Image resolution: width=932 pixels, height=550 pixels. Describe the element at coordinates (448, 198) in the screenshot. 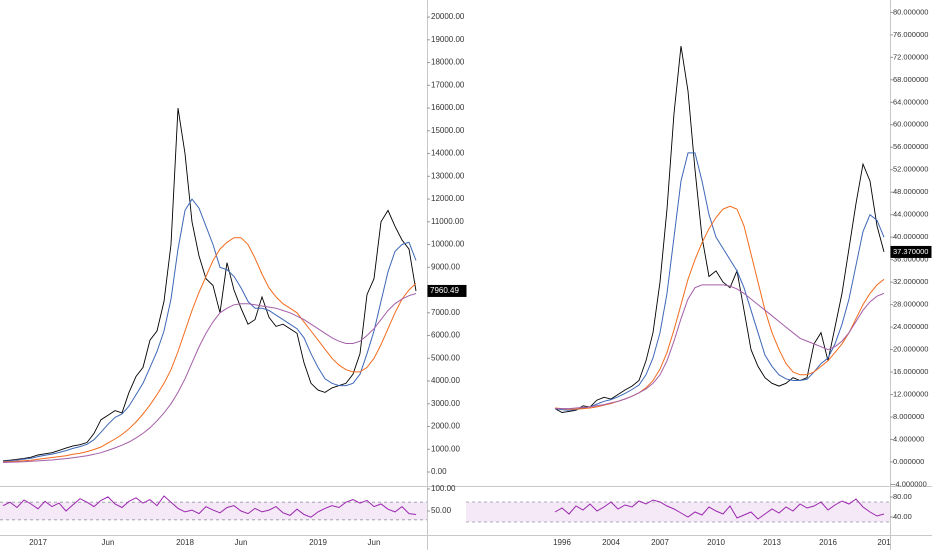

I see `y-tick-label: 12000.00` at that location.